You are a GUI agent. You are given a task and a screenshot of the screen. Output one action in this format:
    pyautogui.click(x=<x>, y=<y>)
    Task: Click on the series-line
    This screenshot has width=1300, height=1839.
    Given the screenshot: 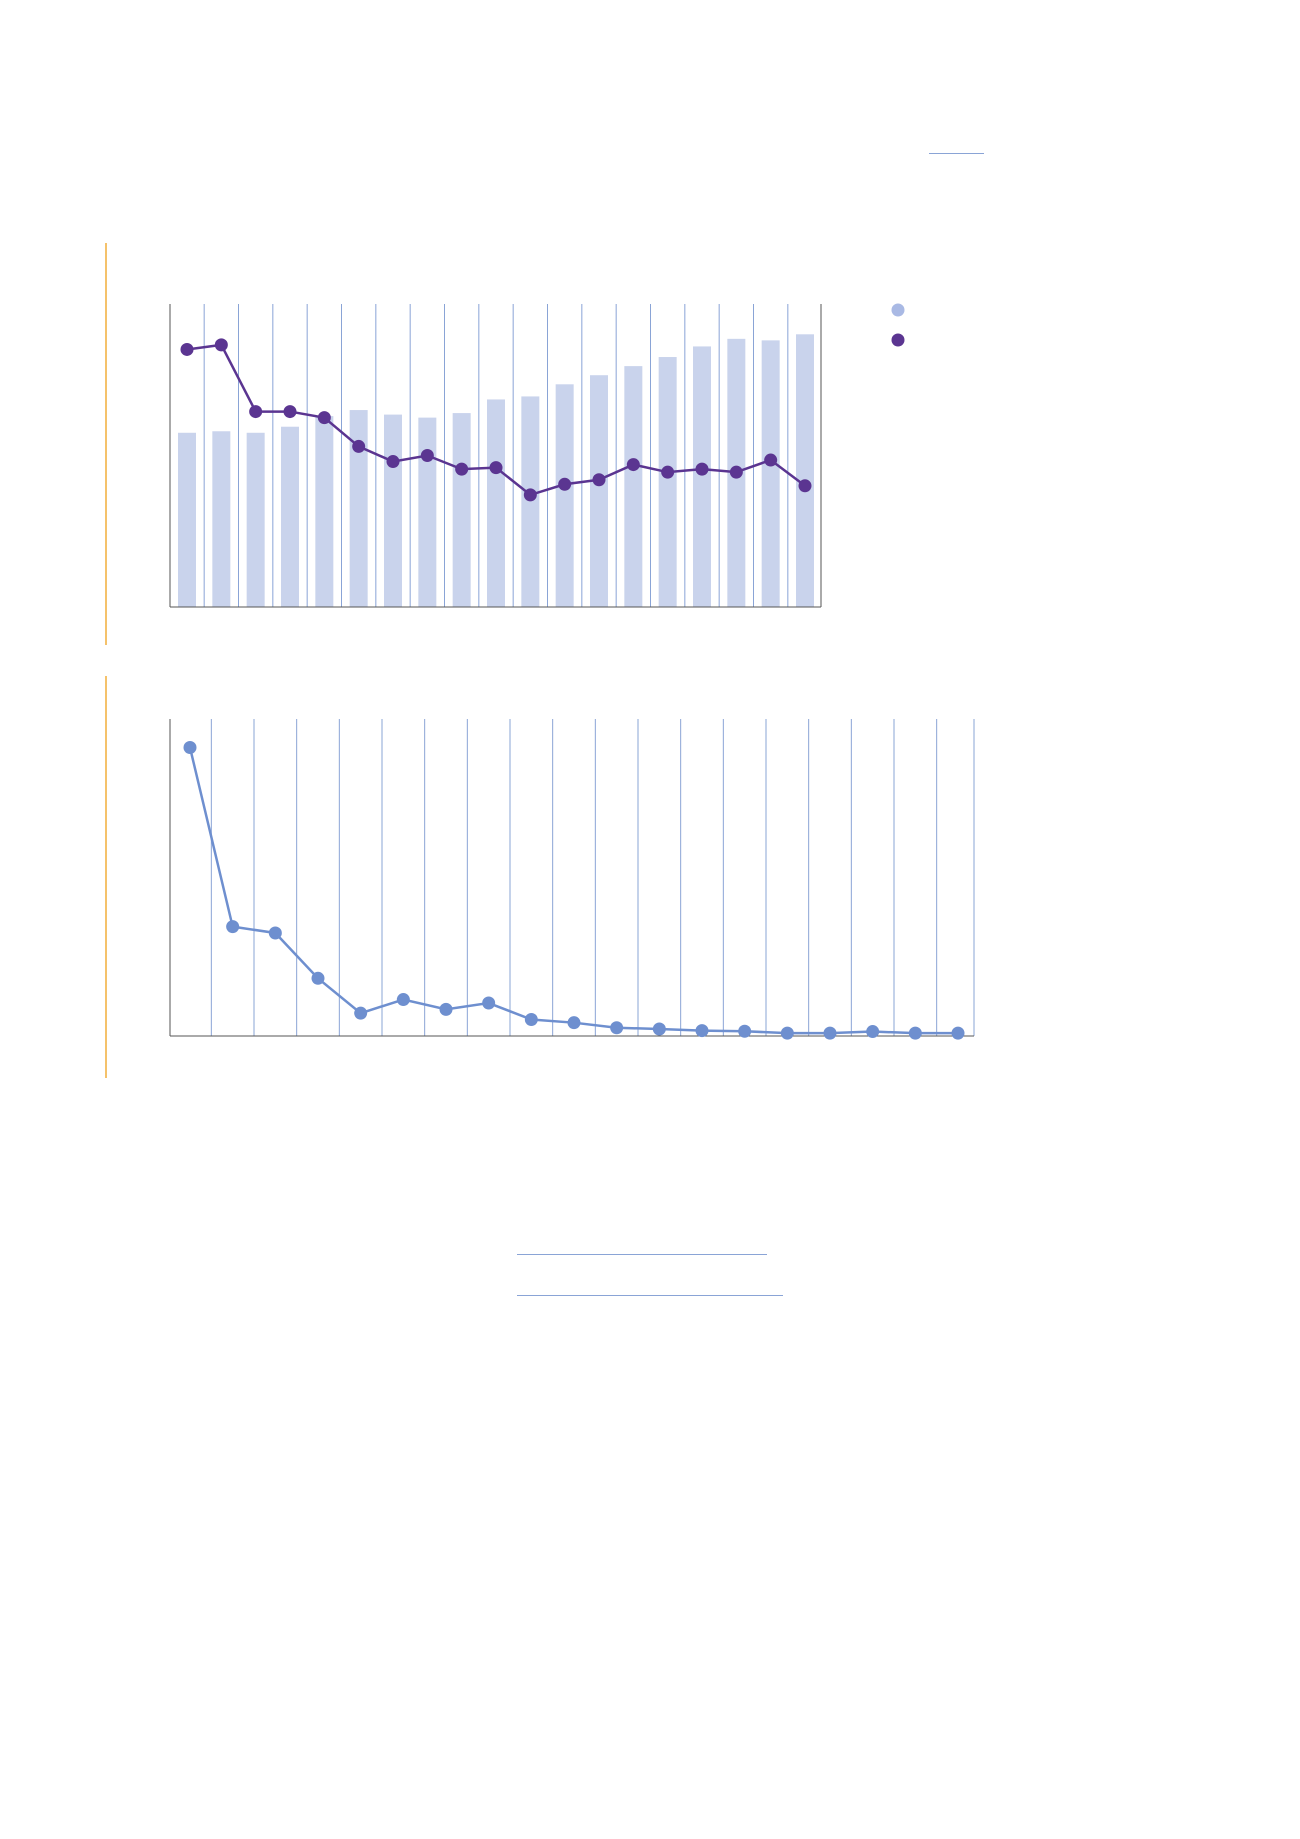 What is the action you would take?
    pyautogui.click(x=573, y=891)
    